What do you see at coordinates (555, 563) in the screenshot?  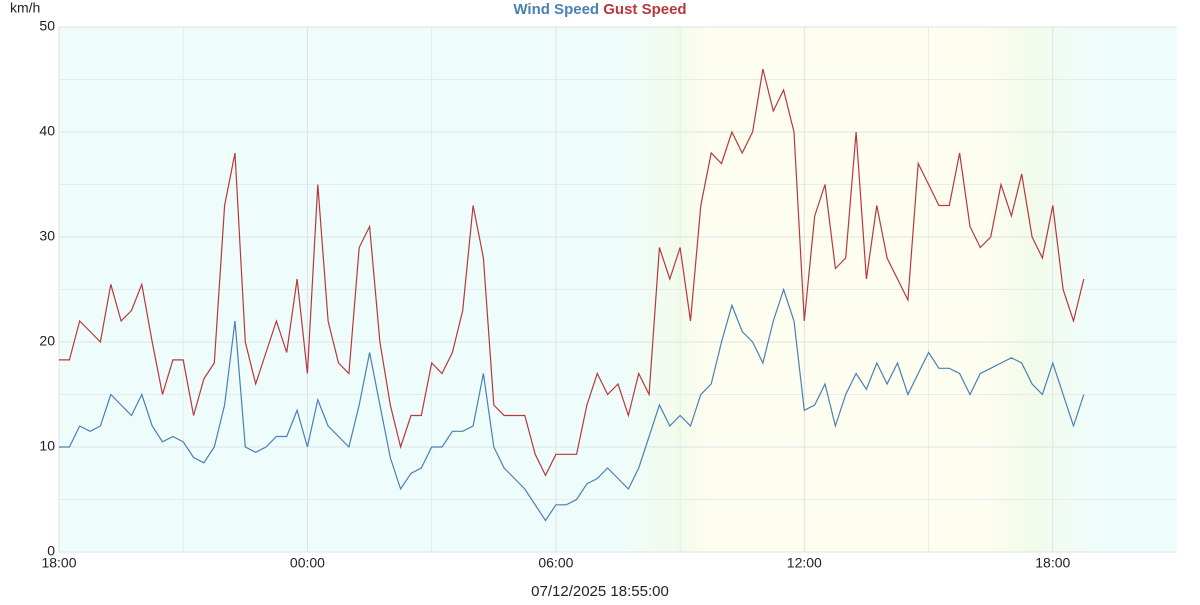 I see `x-tick-label: 06:00` at bounding box center [555, 563].